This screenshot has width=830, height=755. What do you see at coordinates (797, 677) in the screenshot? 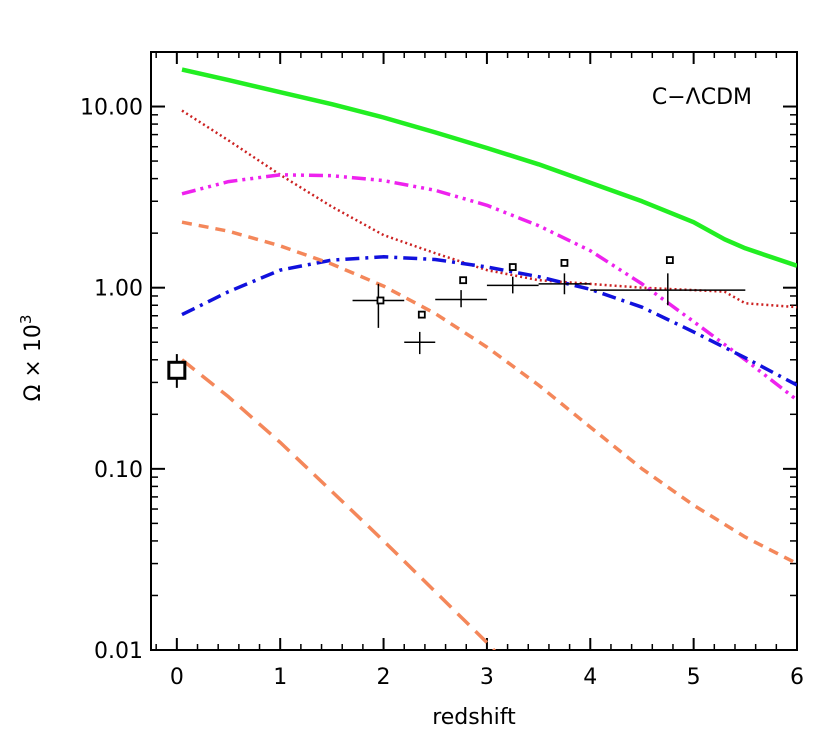
I see `x-tick-label: 6` at bounding box center [797, 677].